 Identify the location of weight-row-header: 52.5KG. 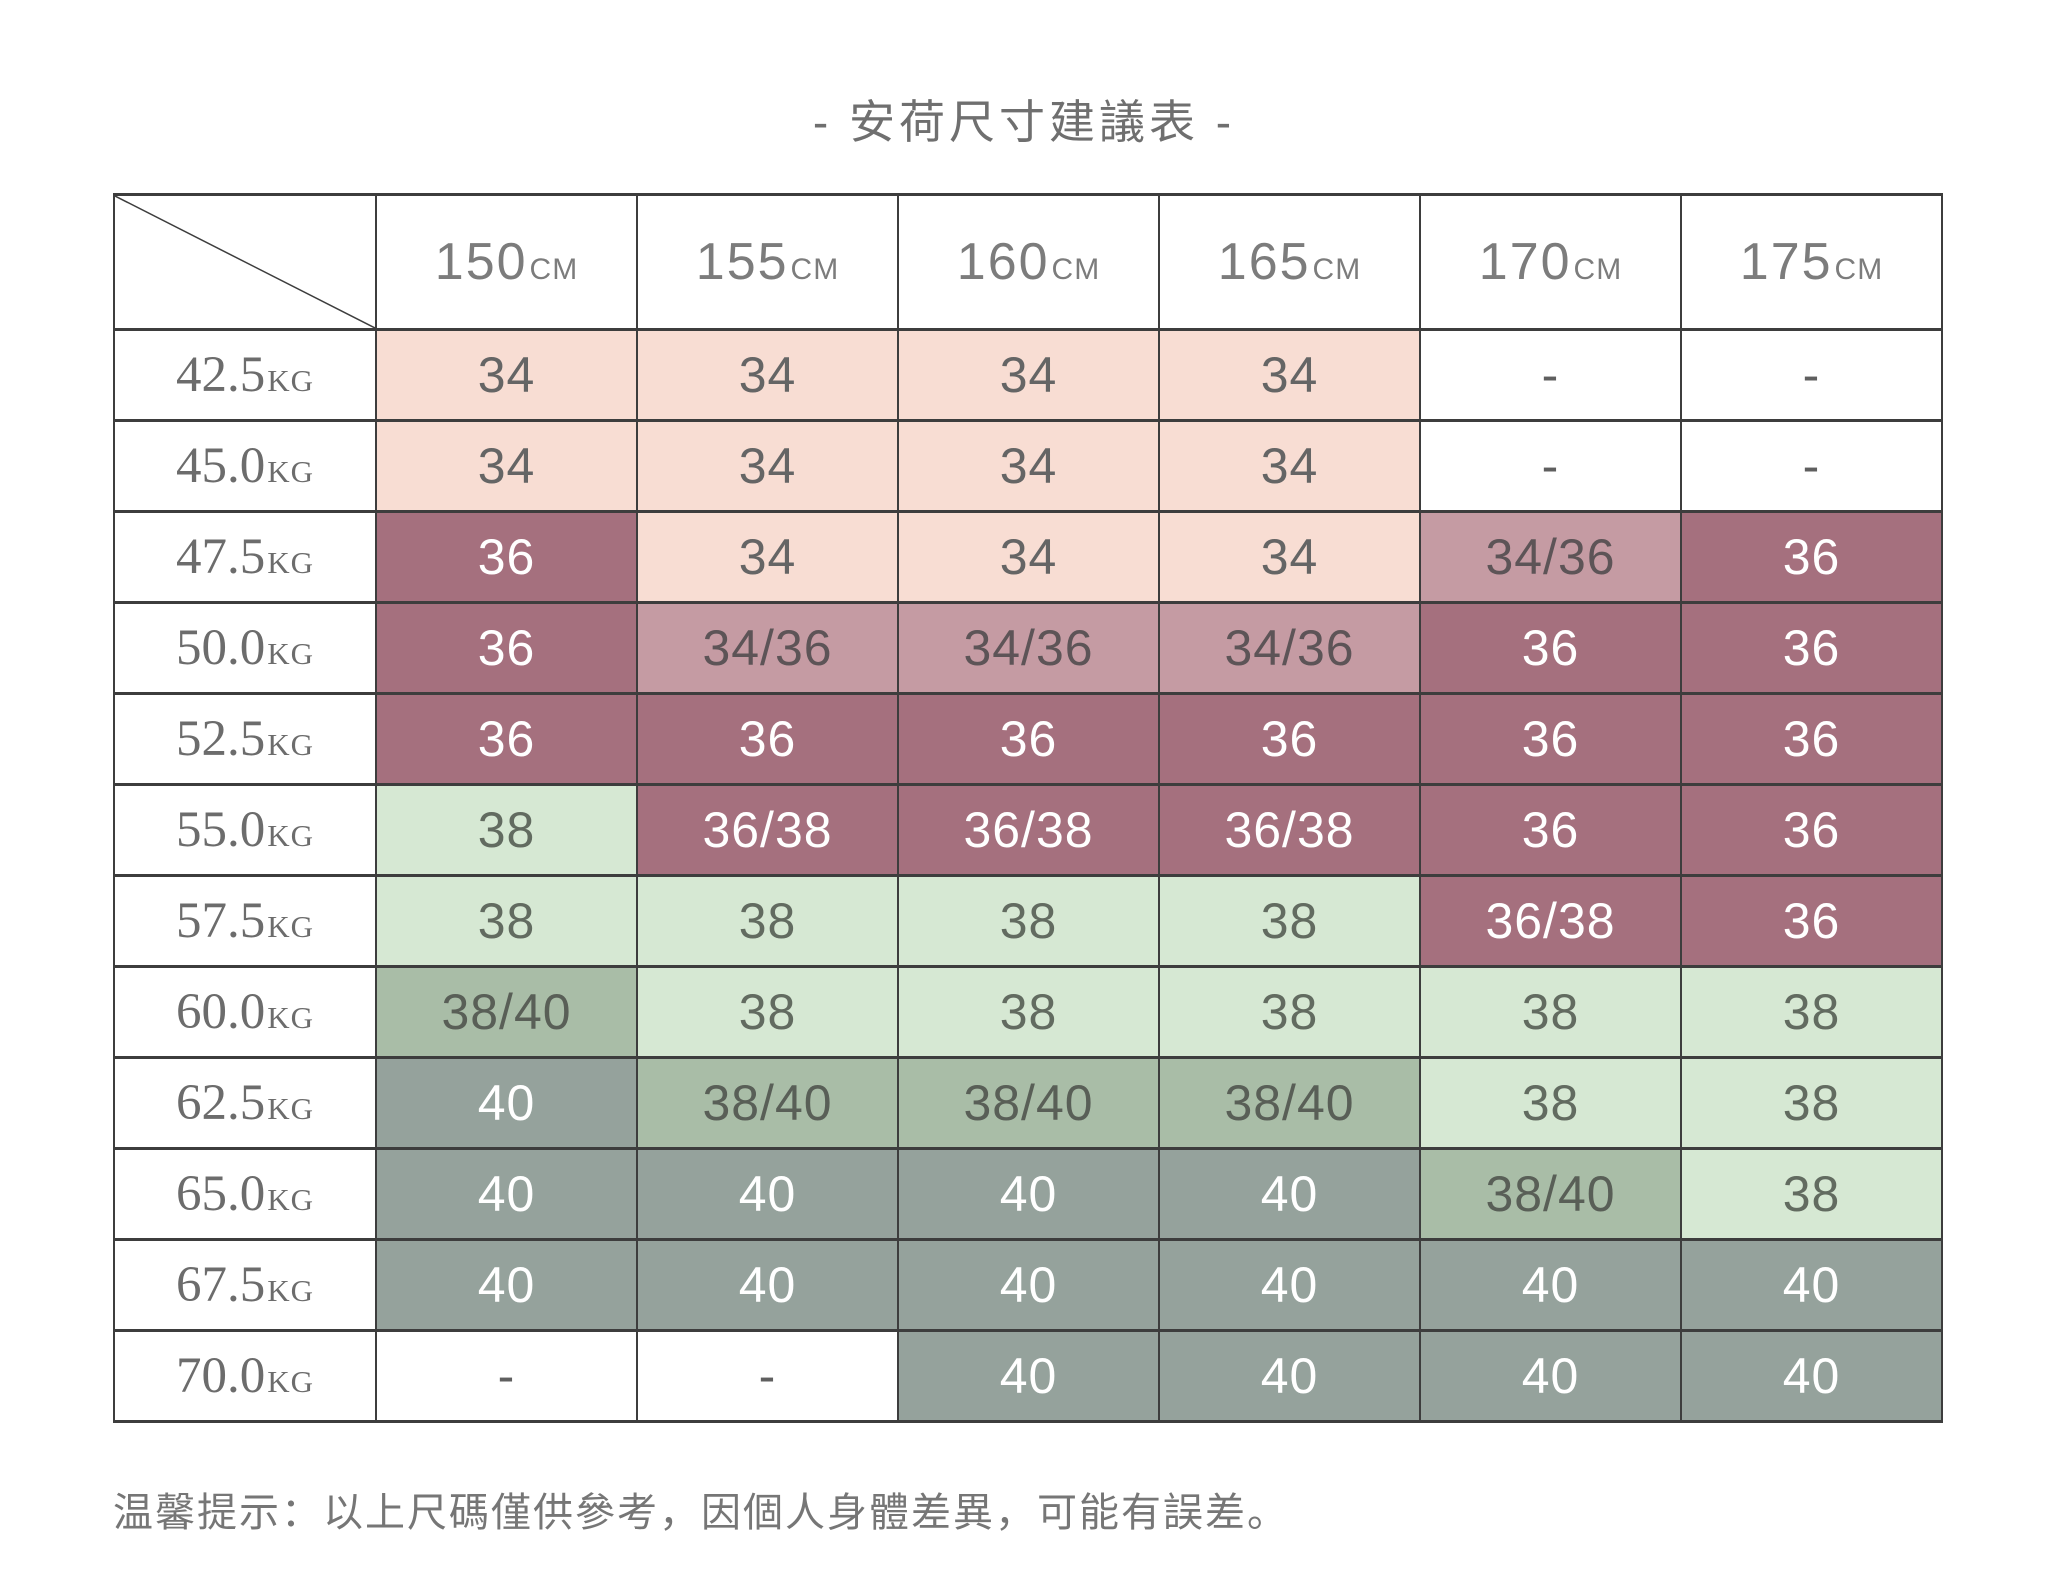
(245, 739).